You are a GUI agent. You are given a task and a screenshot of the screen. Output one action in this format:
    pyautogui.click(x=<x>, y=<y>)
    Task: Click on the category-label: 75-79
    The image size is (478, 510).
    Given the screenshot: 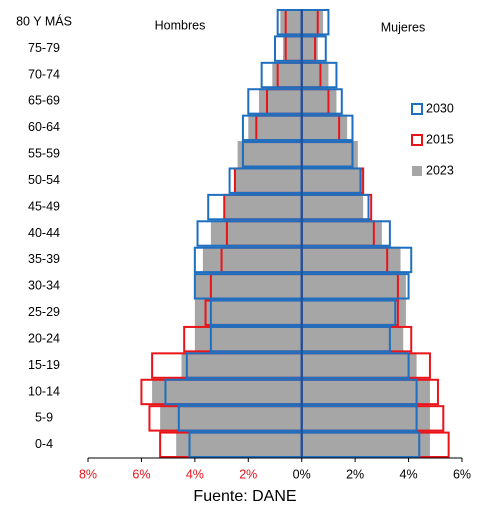 What is the action you would take?
    pyautogui.click(x=44, y=48)
    